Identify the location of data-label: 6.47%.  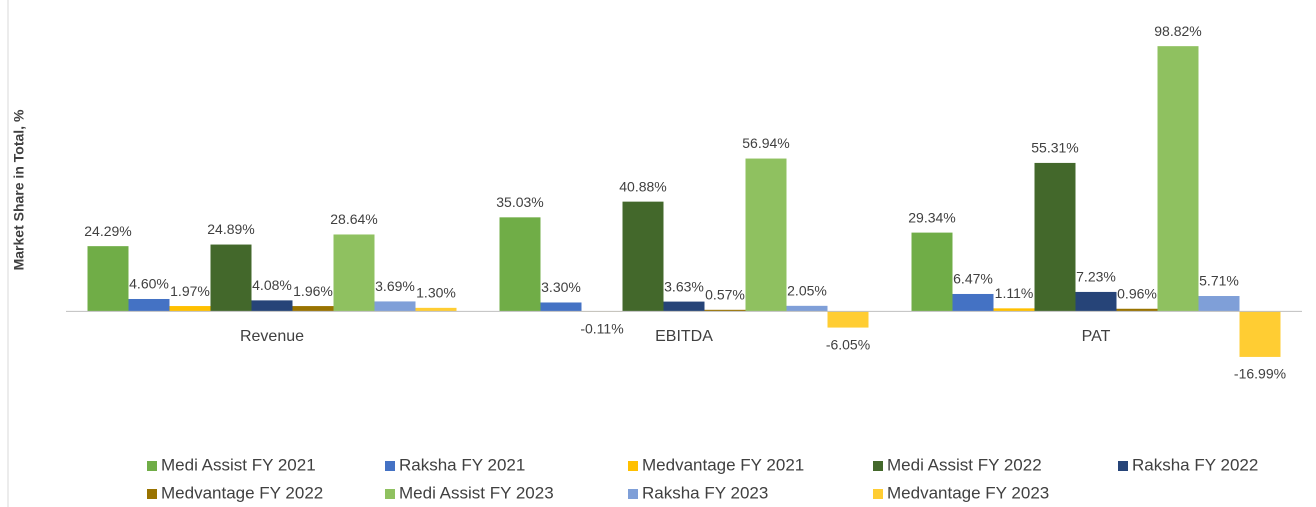
(973, 279).